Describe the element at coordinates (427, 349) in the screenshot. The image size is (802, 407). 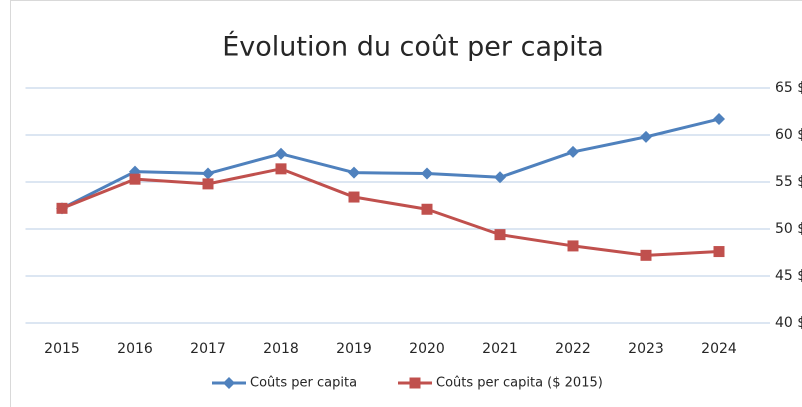
I see `x-tick-label: 2020` at that location.